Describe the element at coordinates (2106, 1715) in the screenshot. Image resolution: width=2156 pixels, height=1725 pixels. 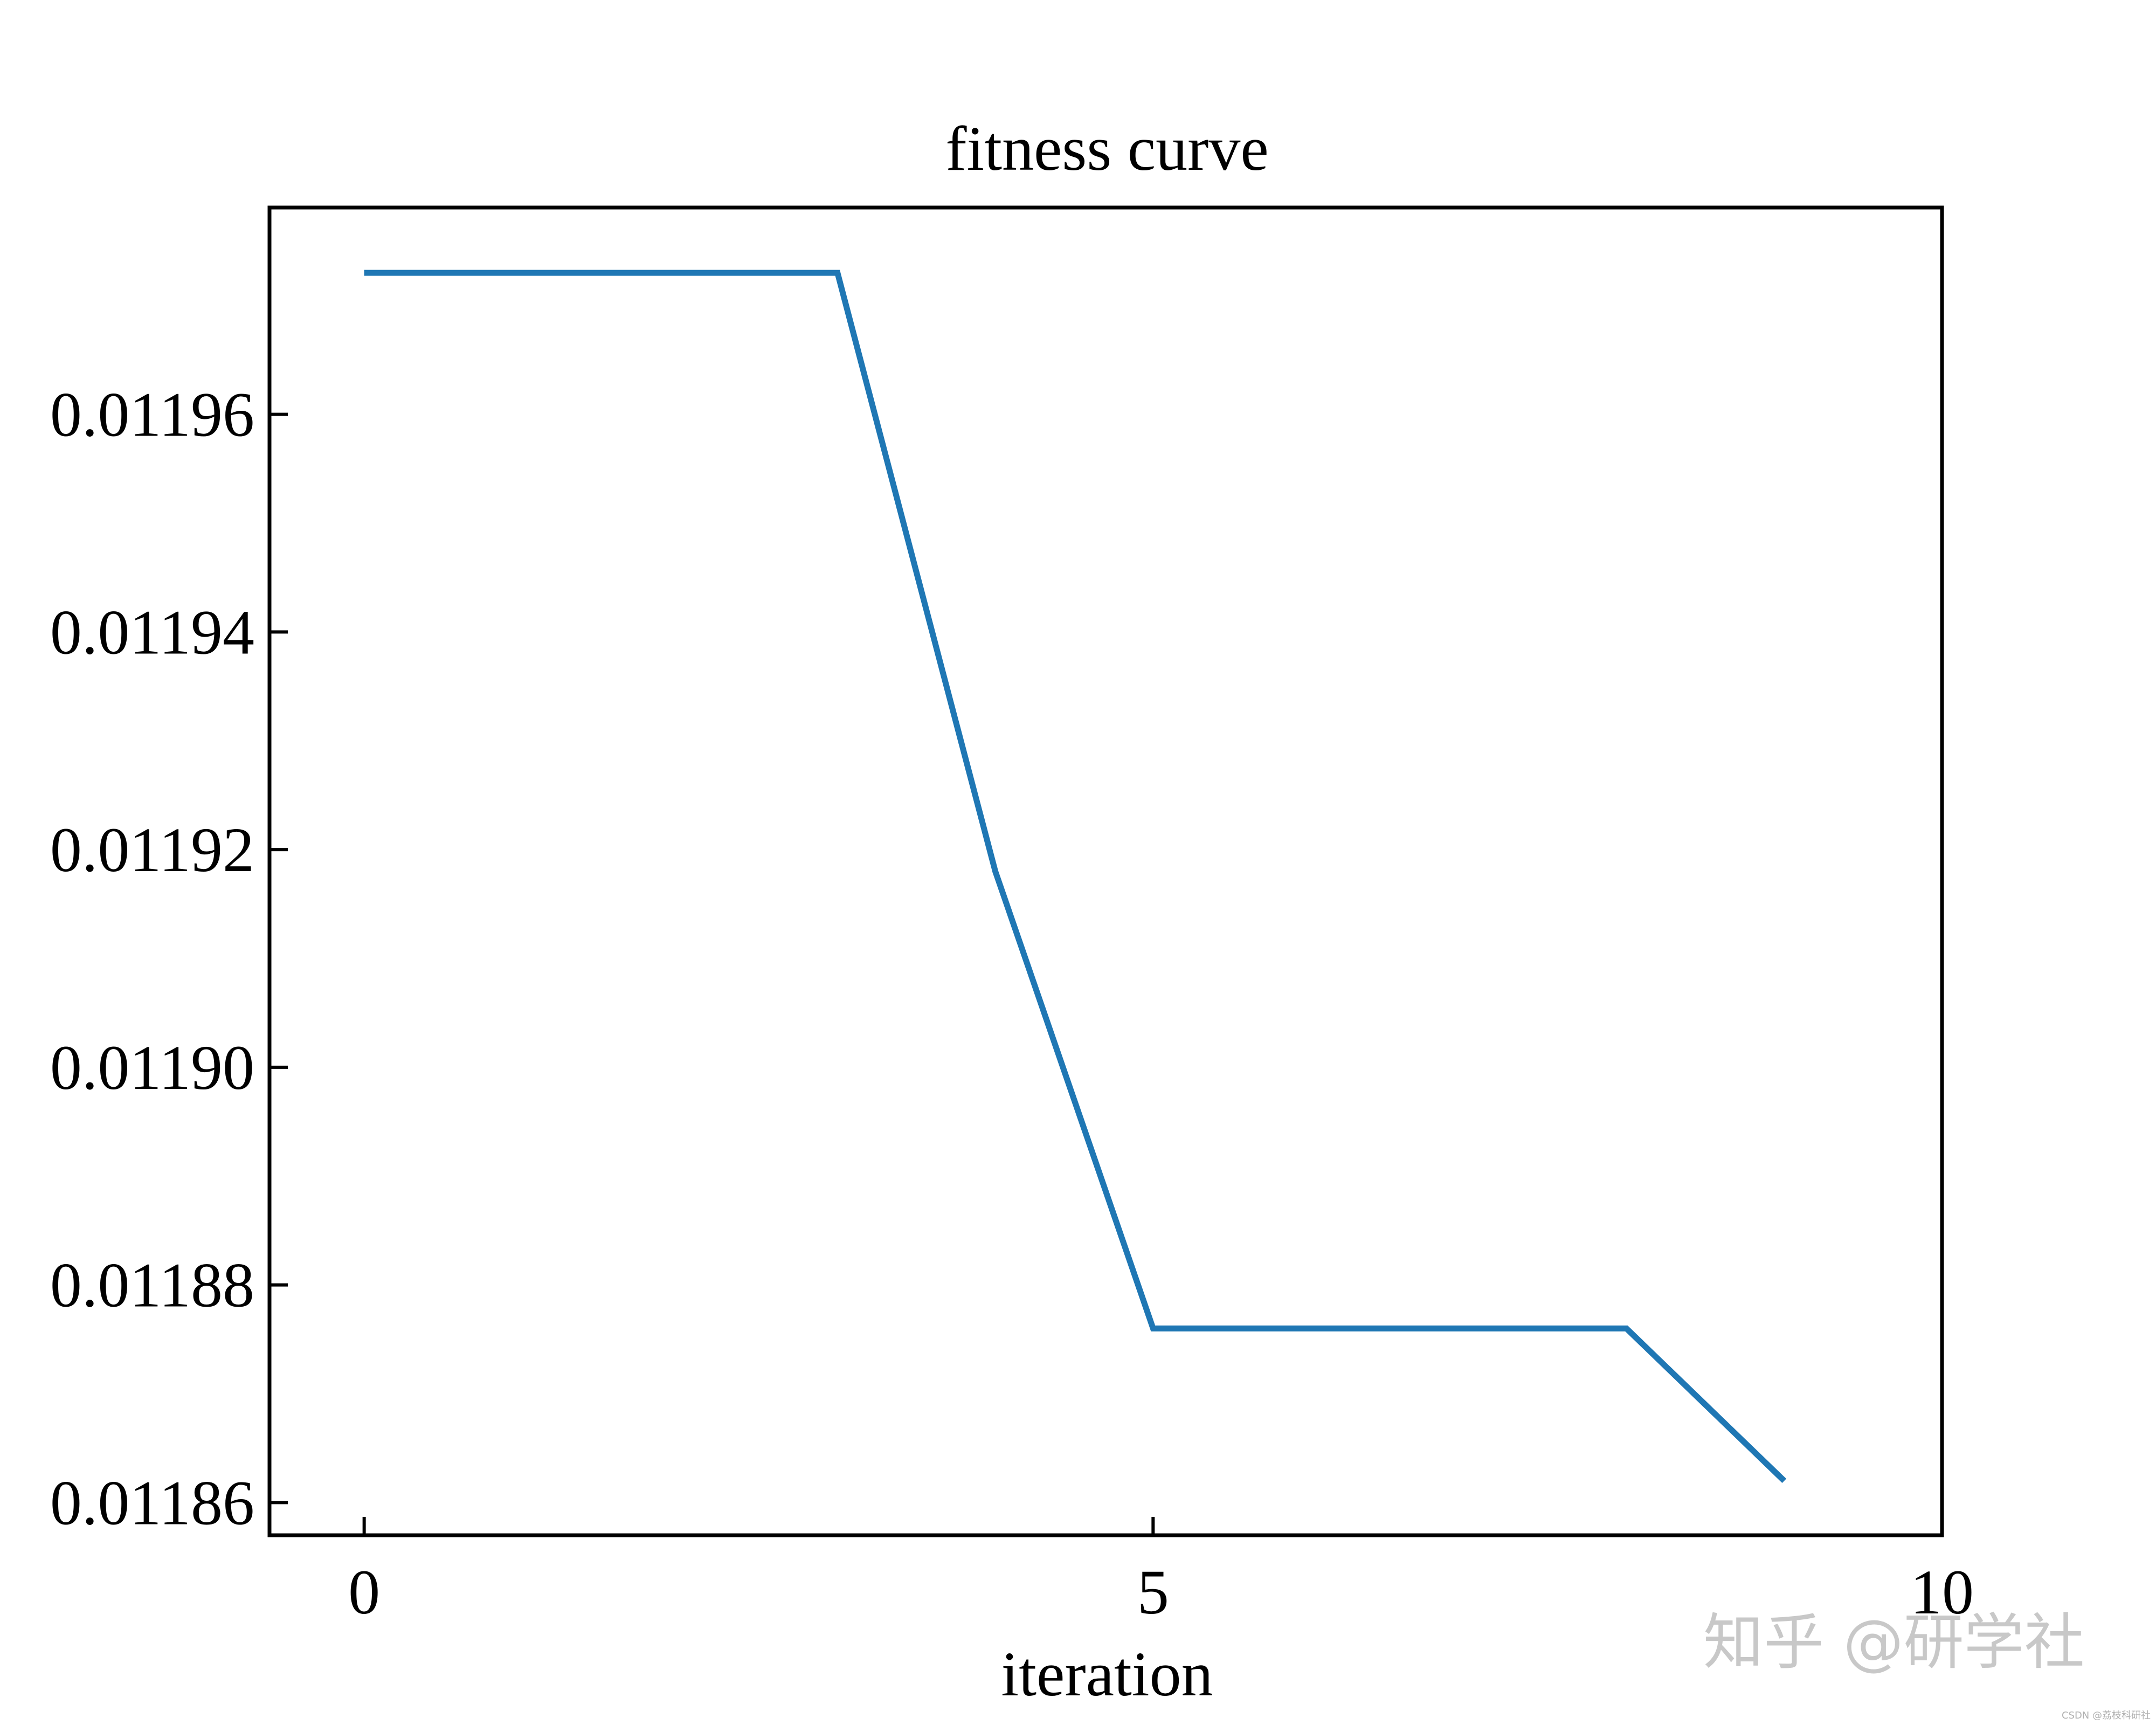
I see `watermark-small-text: CSDN @荔枝科研社` at that location.